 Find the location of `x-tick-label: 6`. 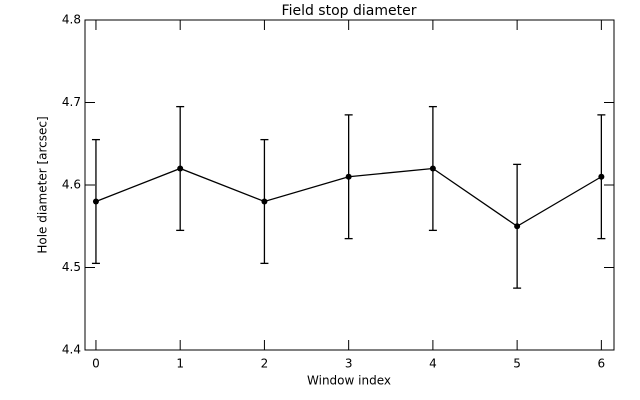

x-tick-label: 6 is located at coordinates (602, 364).